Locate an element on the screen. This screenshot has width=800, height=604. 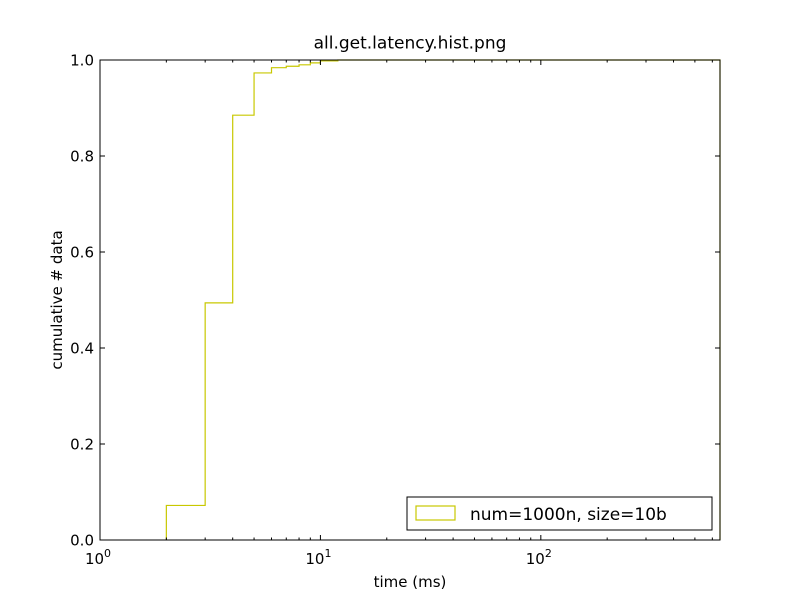
y-axis-label: cumulative # data is located at coordinates (57, 299).